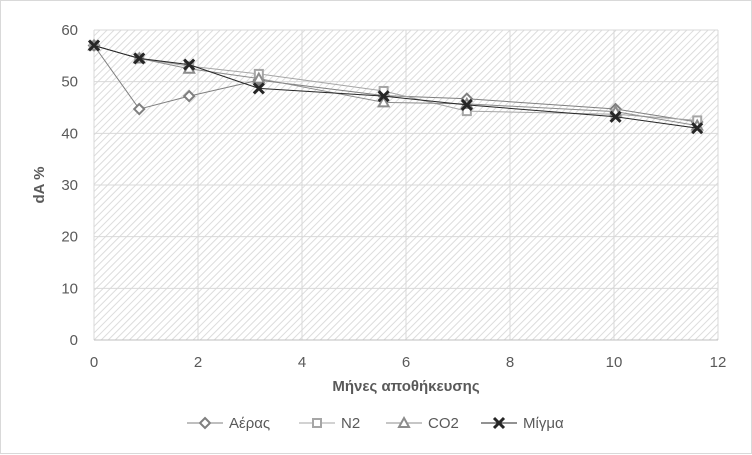  What do you see at coordinates (69, 237) in the screenshot?
I see `y-tick-label: 20` at bounding box center [69, 237].